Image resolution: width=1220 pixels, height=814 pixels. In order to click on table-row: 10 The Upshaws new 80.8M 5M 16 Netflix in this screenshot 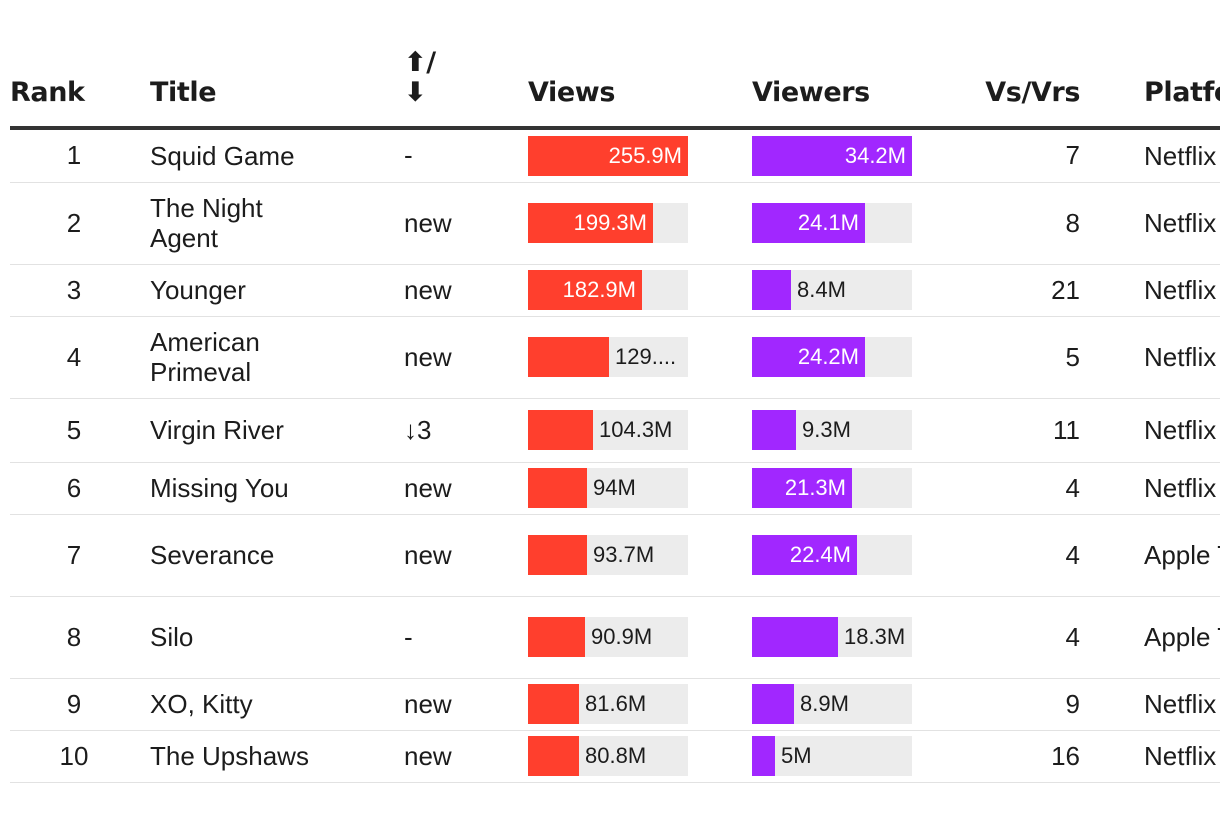, I will do `click(615, 756)`.